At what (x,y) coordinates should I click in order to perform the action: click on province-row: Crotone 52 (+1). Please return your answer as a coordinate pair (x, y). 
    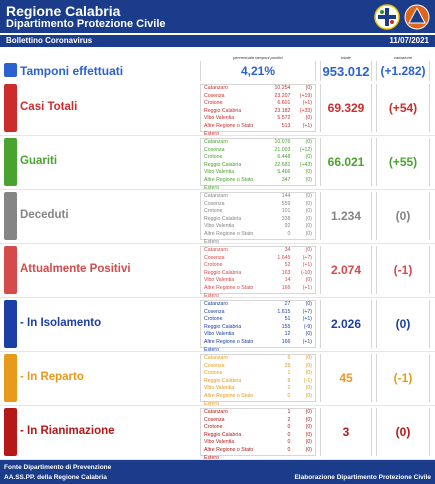
    Looking at the image, I should click on (258, 266).